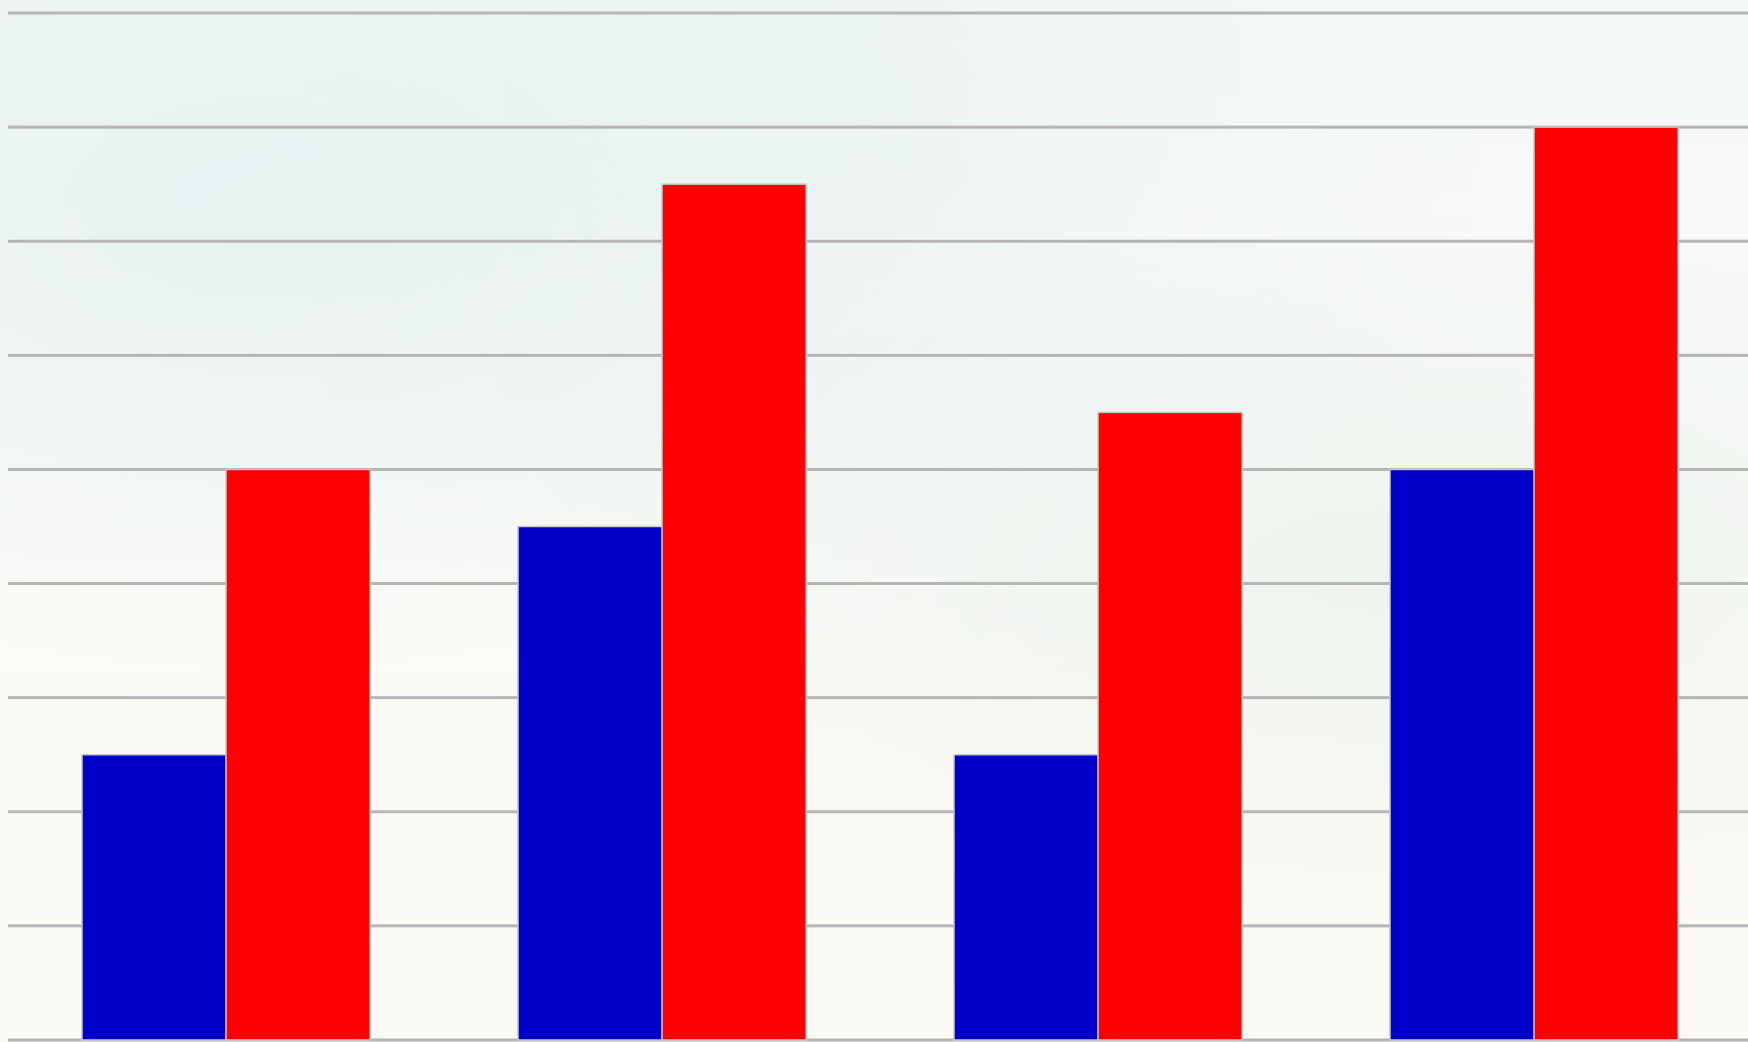  Describe the element at coordinates (590, 783) in the screenshot. I see `bar-series1-category2` at that location.